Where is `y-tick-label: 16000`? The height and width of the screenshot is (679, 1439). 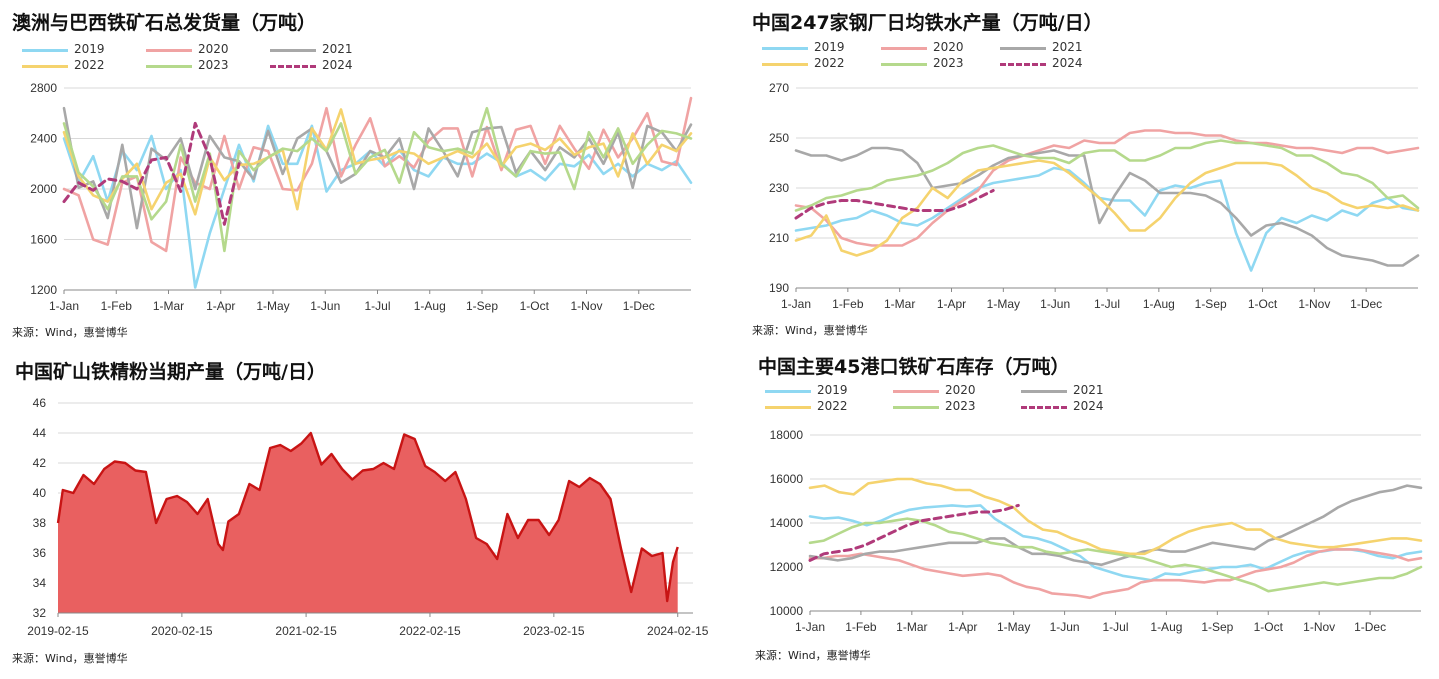 y-tick-label: 16000 is located at coordinates (787, 479).